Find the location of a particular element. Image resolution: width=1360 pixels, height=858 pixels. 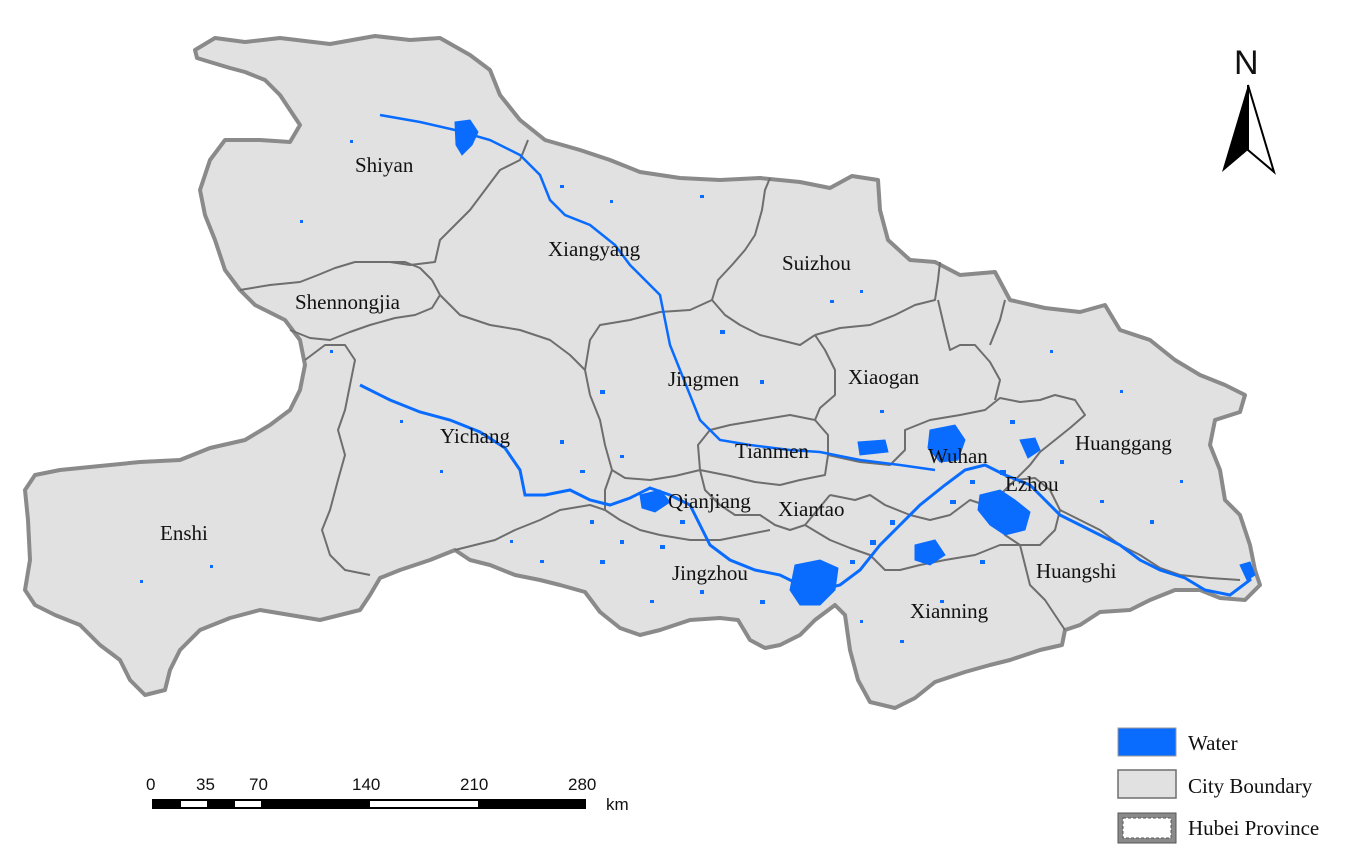

city-label-shennongjia: Shennongjia is located at coordinates (348, 302).